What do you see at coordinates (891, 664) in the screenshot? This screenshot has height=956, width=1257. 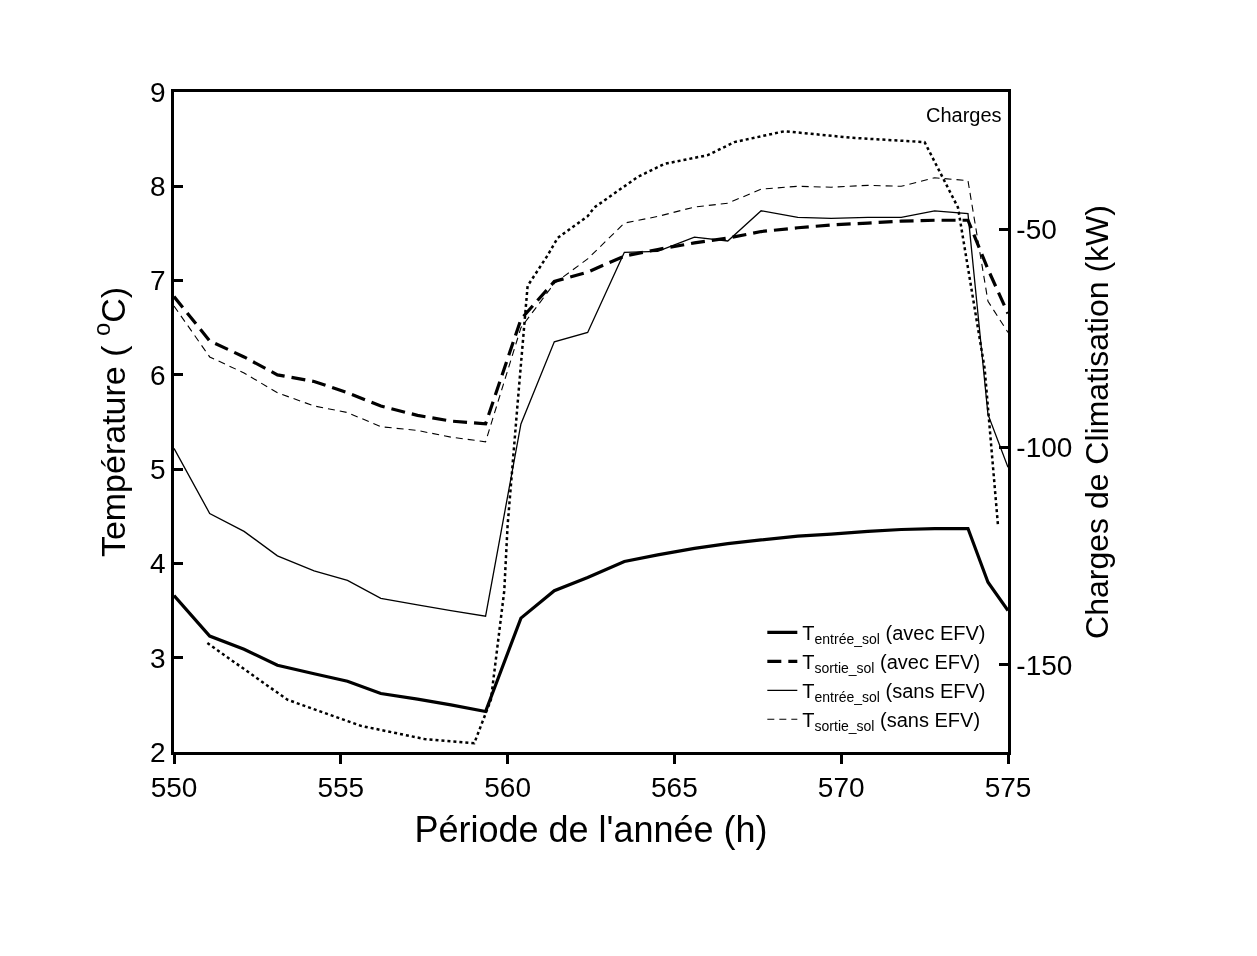 I see `legend-label: T$_{sortie_sol}$ (avec EFV)` at bounding box center [891, 664].